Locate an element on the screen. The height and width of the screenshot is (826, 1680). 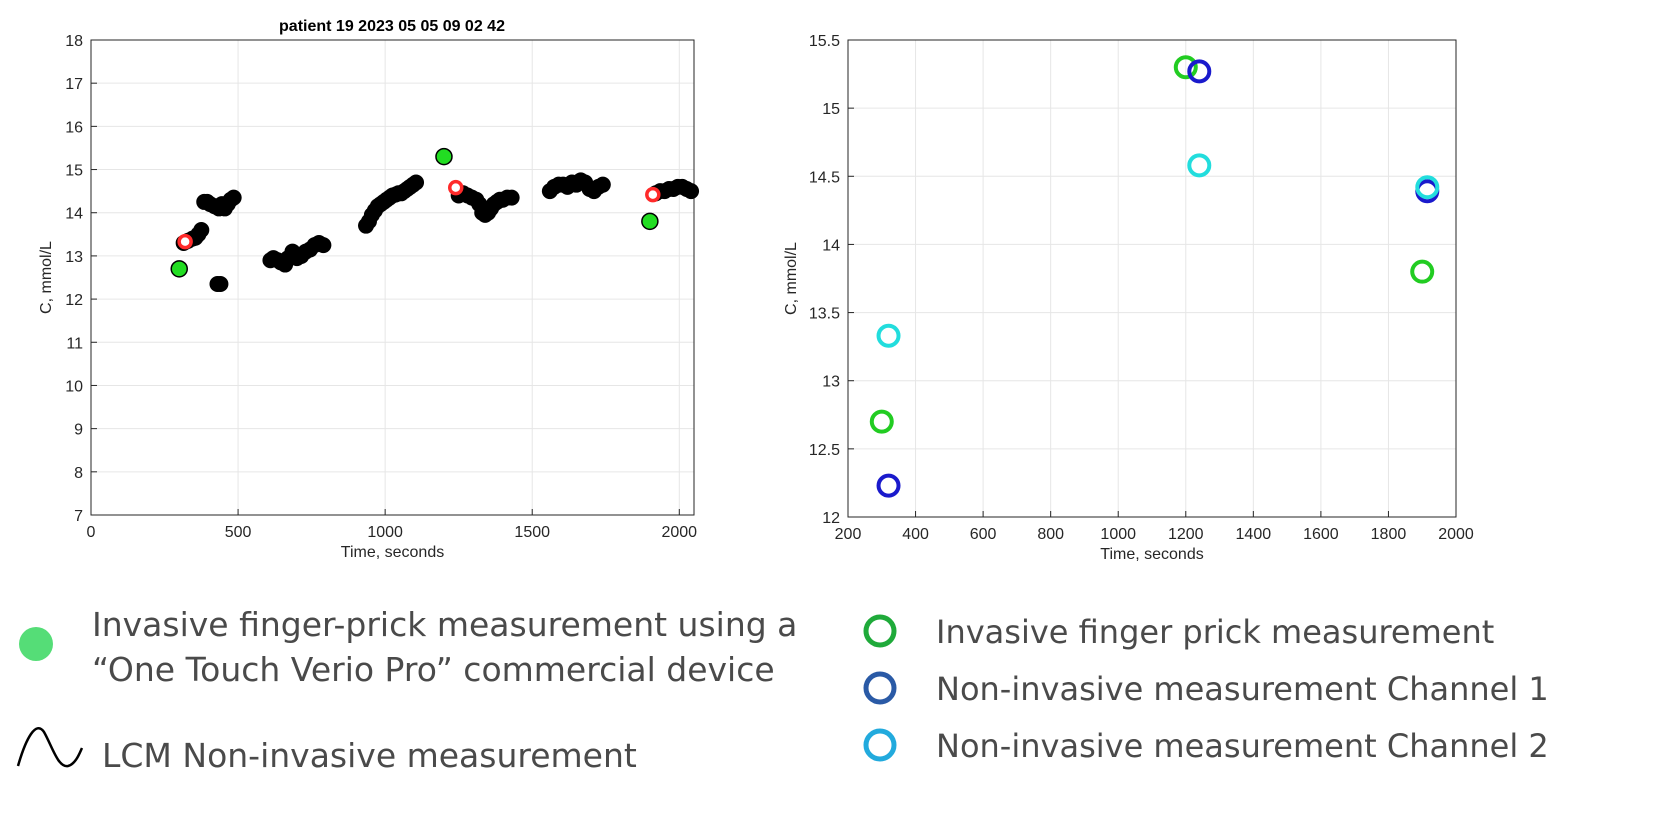
left-y-tick-label: 15 is located at coordinates (74, 171).